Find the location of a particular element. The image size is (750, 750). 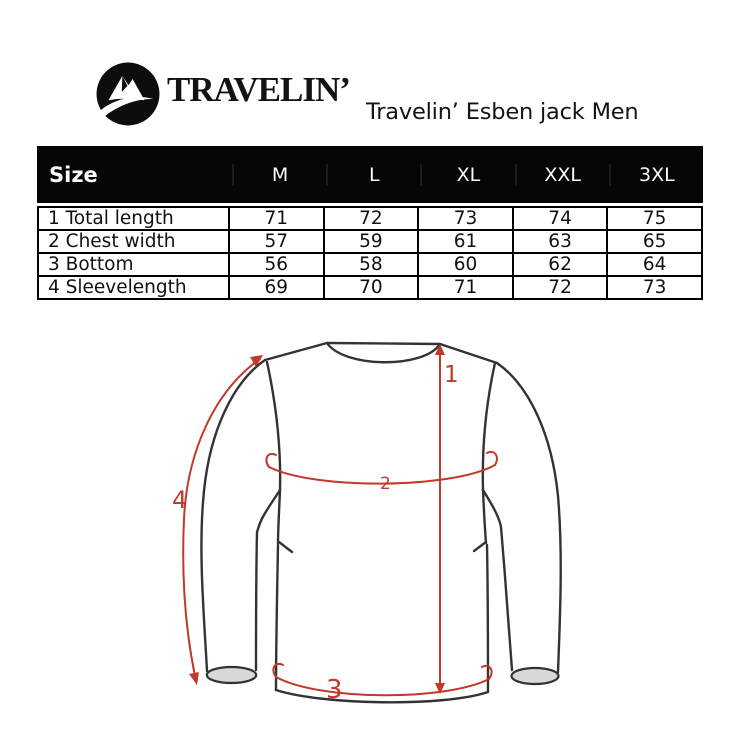

table-row-chest-width: 2 Chest width 57 59 61 63 65 is located at coordinates (370, 241).